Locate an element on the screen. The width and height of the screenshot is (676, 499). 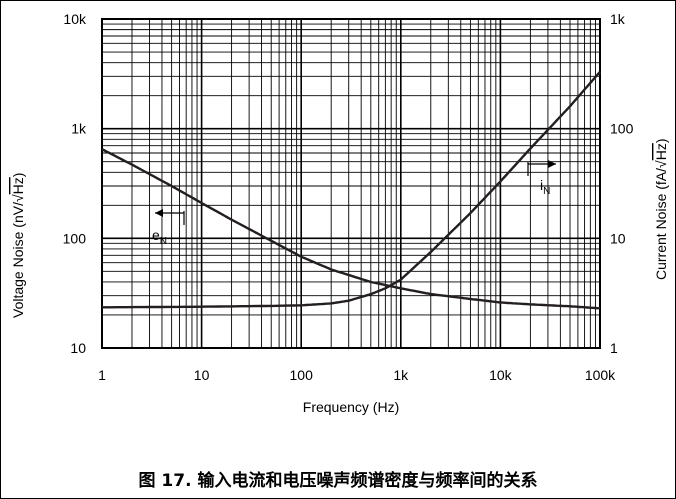
series-label-eN: eN is located at coordinates (159, 237).